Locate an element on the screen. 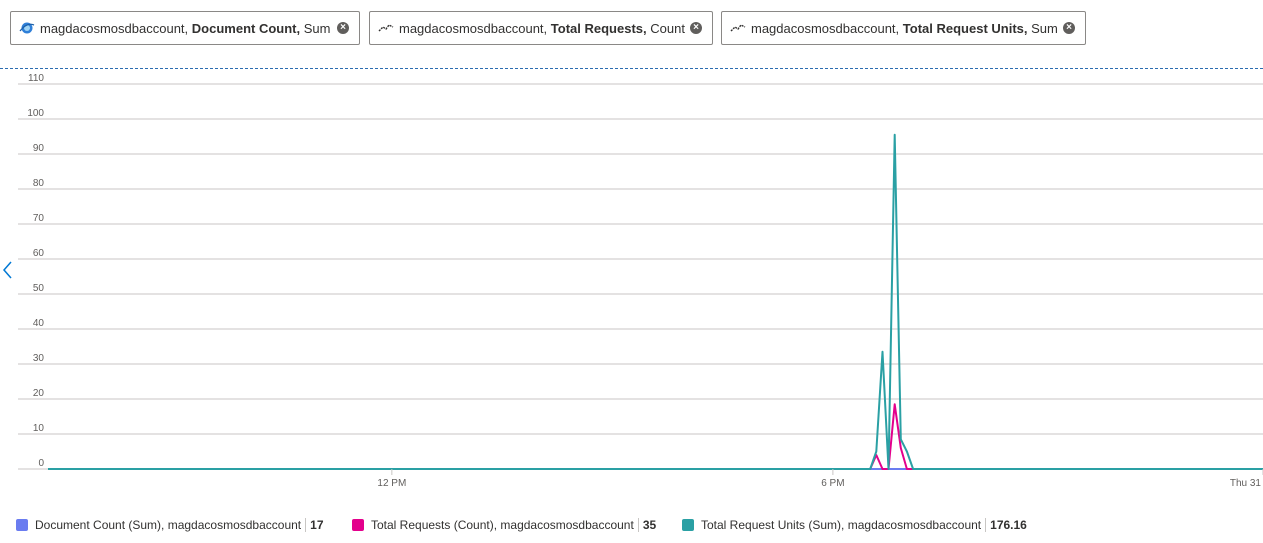 Image resolution: width=1263 pixels, height=543 pixels. x-tick-label: Thu 31 is located at coordinates (1246, 483).